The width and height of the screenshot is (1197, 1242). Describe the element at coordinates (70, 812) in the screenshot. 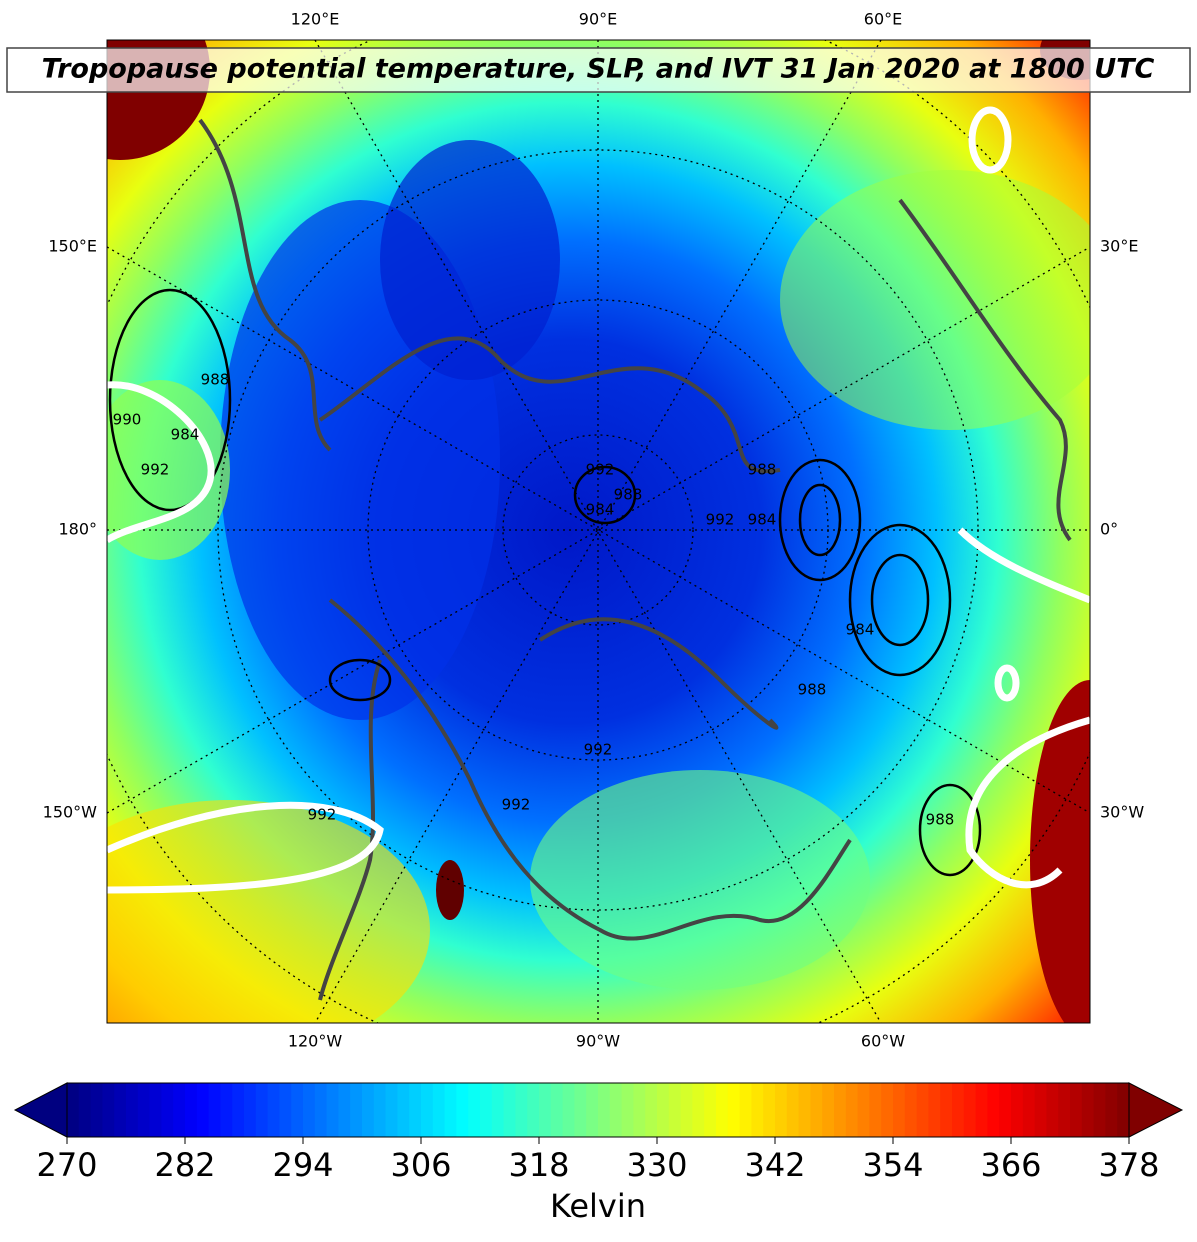

I see `graticule-label: 150°W` at that location.